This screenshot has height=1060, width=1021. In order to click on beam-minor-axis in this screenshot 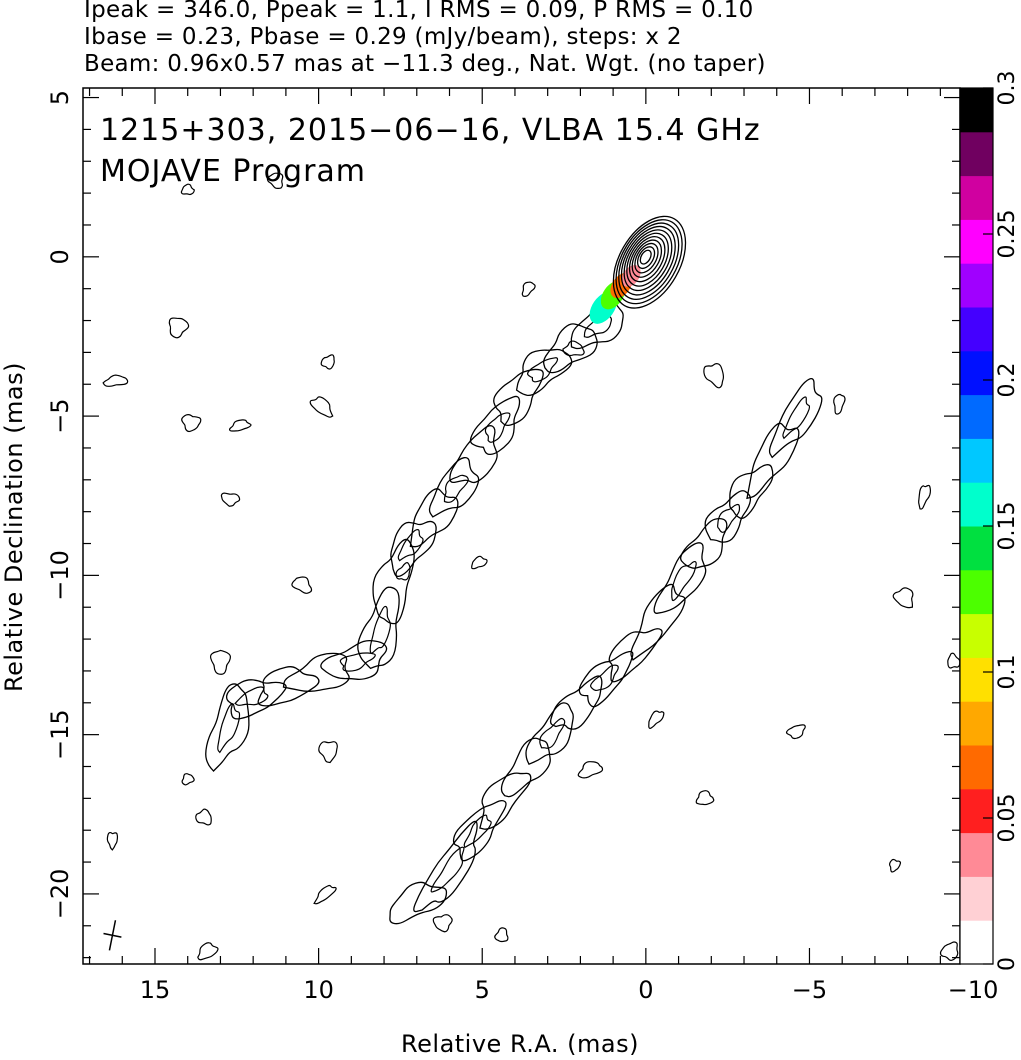, I will do `click(112, 935)`.